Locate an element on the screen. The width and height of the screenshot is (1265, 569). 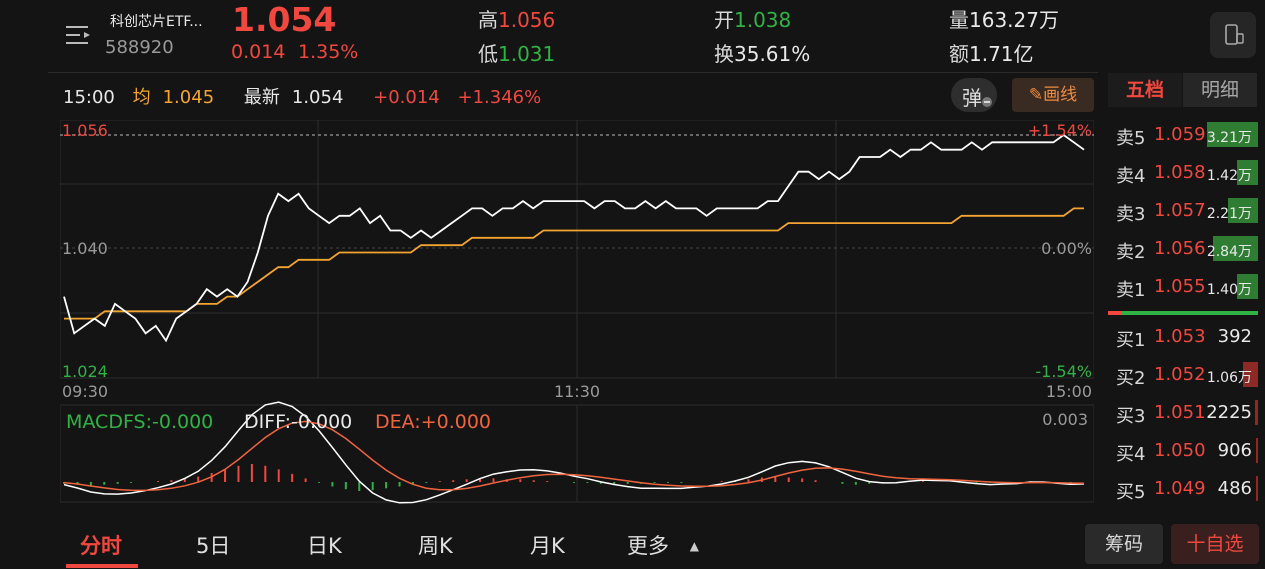
amount-label: 额 is located at coordinates (959, 54).